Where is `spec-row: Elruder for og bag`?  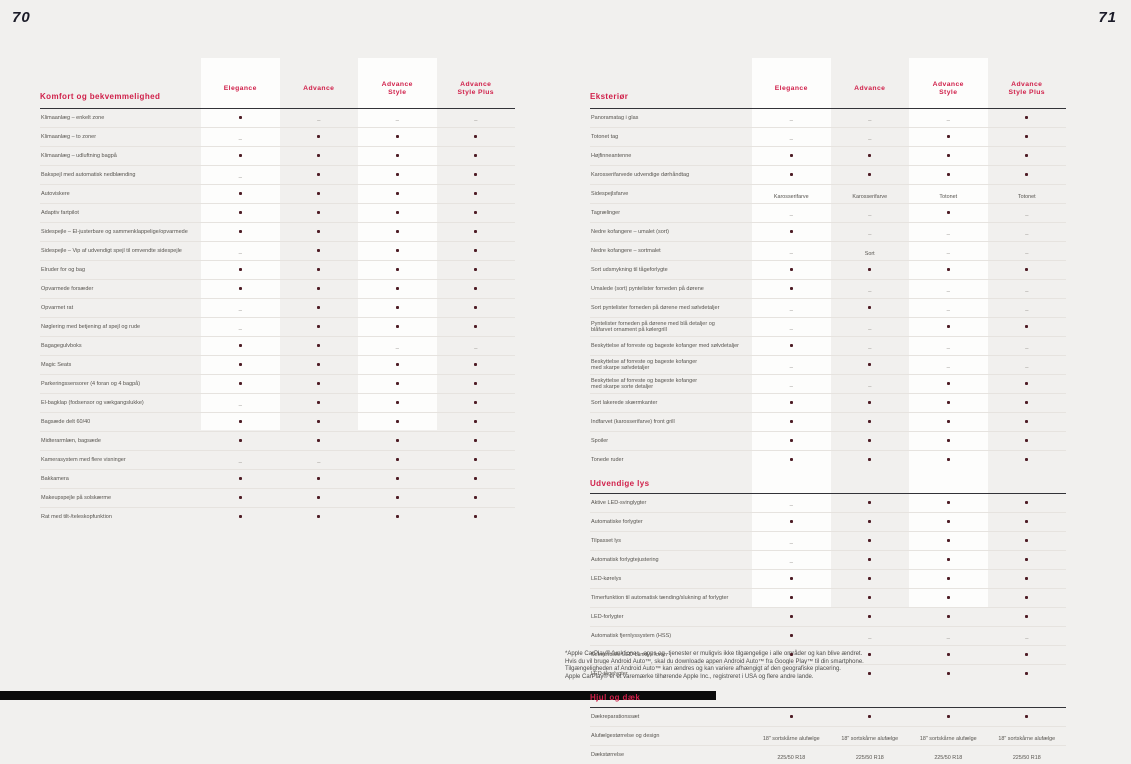 spec-row: Elruder for og bag is located at coordinates (277, 270).